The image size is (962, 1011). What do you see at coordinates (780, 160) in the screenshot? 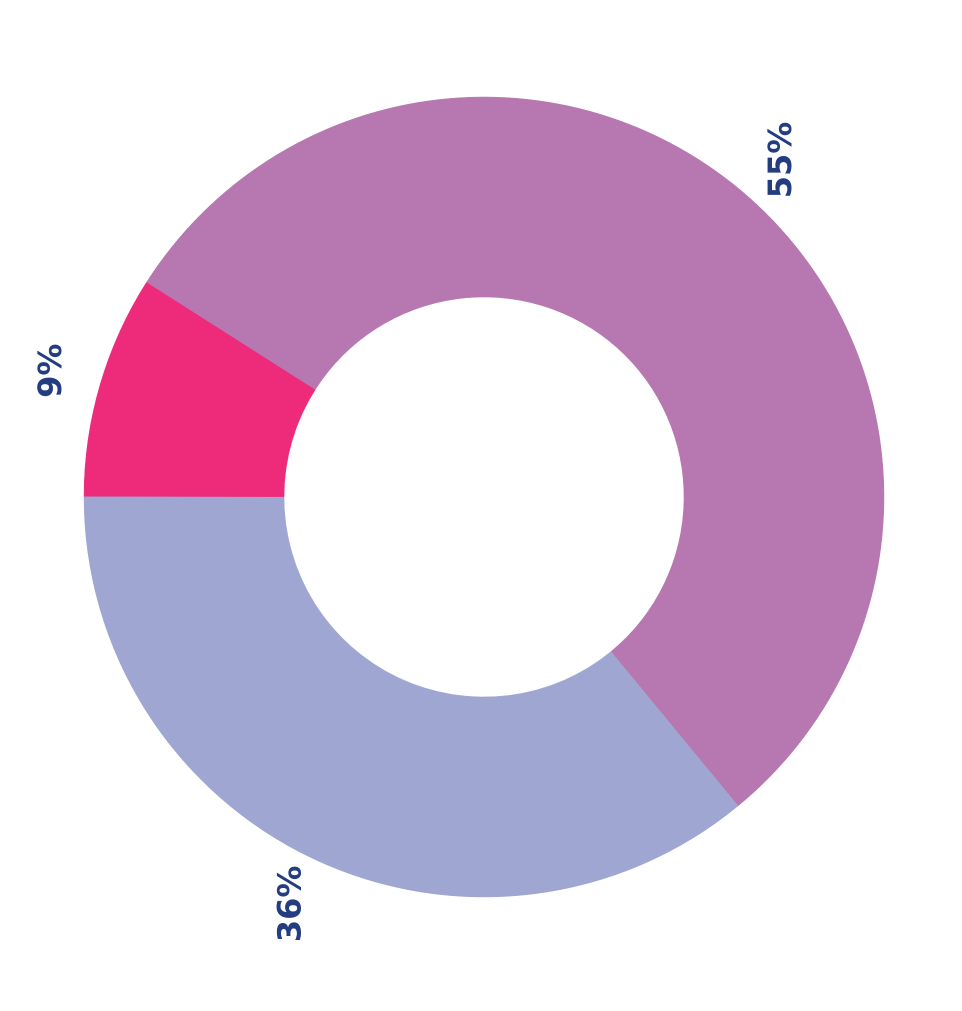
I see `value-label: 55%` at bounding box center [780, 160].